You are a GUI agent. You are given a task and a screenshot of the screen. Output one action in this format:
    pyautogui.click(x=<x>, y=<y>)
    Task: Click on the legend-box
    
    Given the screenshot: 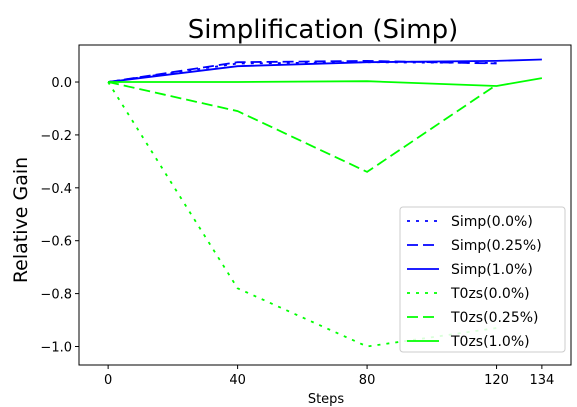 What is the action you would take?
    pyautogui.click(x=482, y=279)
    